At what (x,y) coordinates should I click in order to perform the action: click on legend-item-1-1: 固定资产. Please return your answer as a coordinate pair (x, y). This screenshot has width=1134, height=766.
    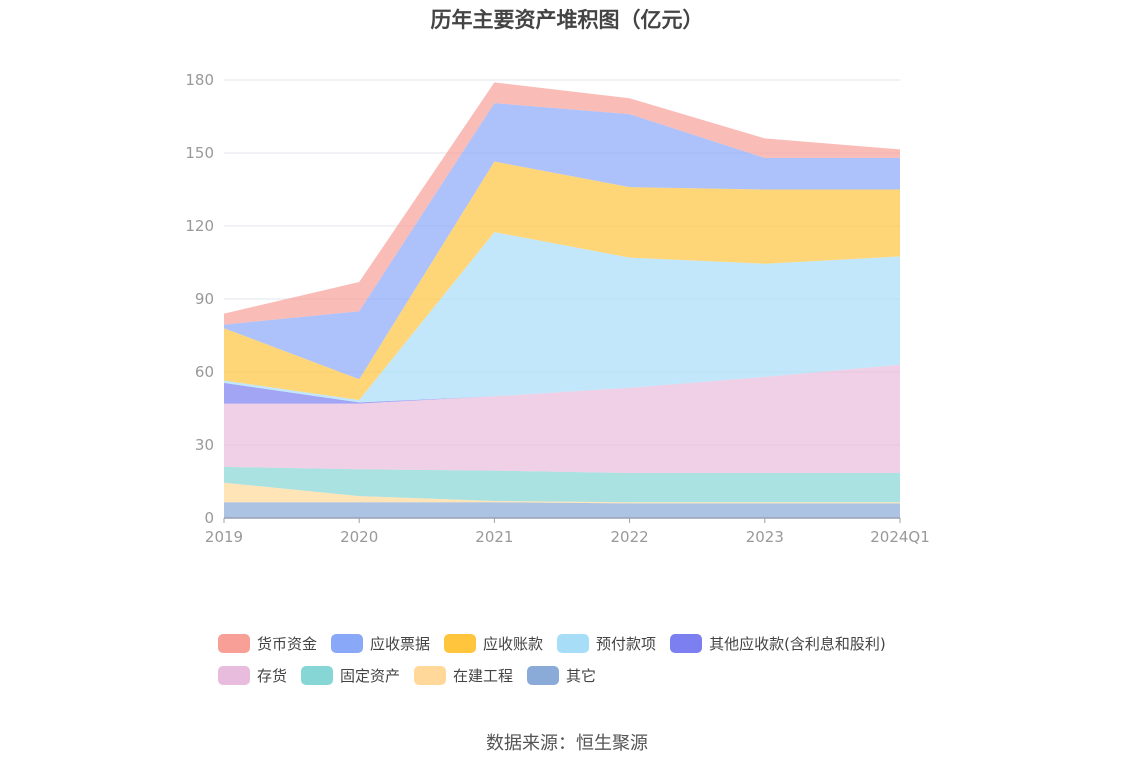
    Looking at the image, I should click on (350, 675).